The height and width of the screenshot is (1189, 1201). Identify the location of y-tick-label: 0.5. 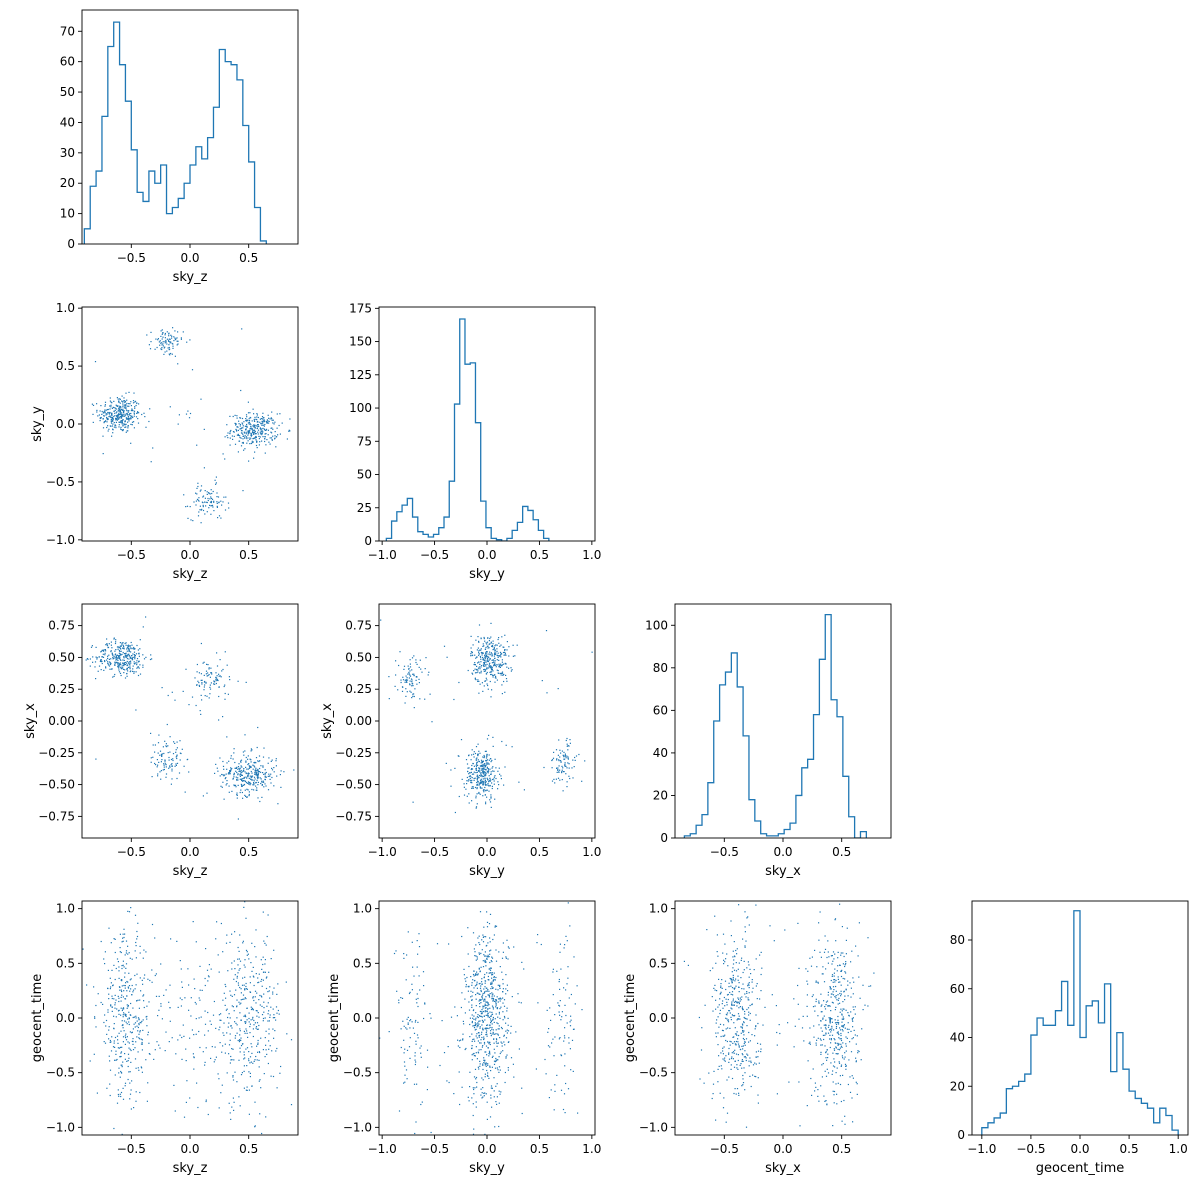
(362, 963).